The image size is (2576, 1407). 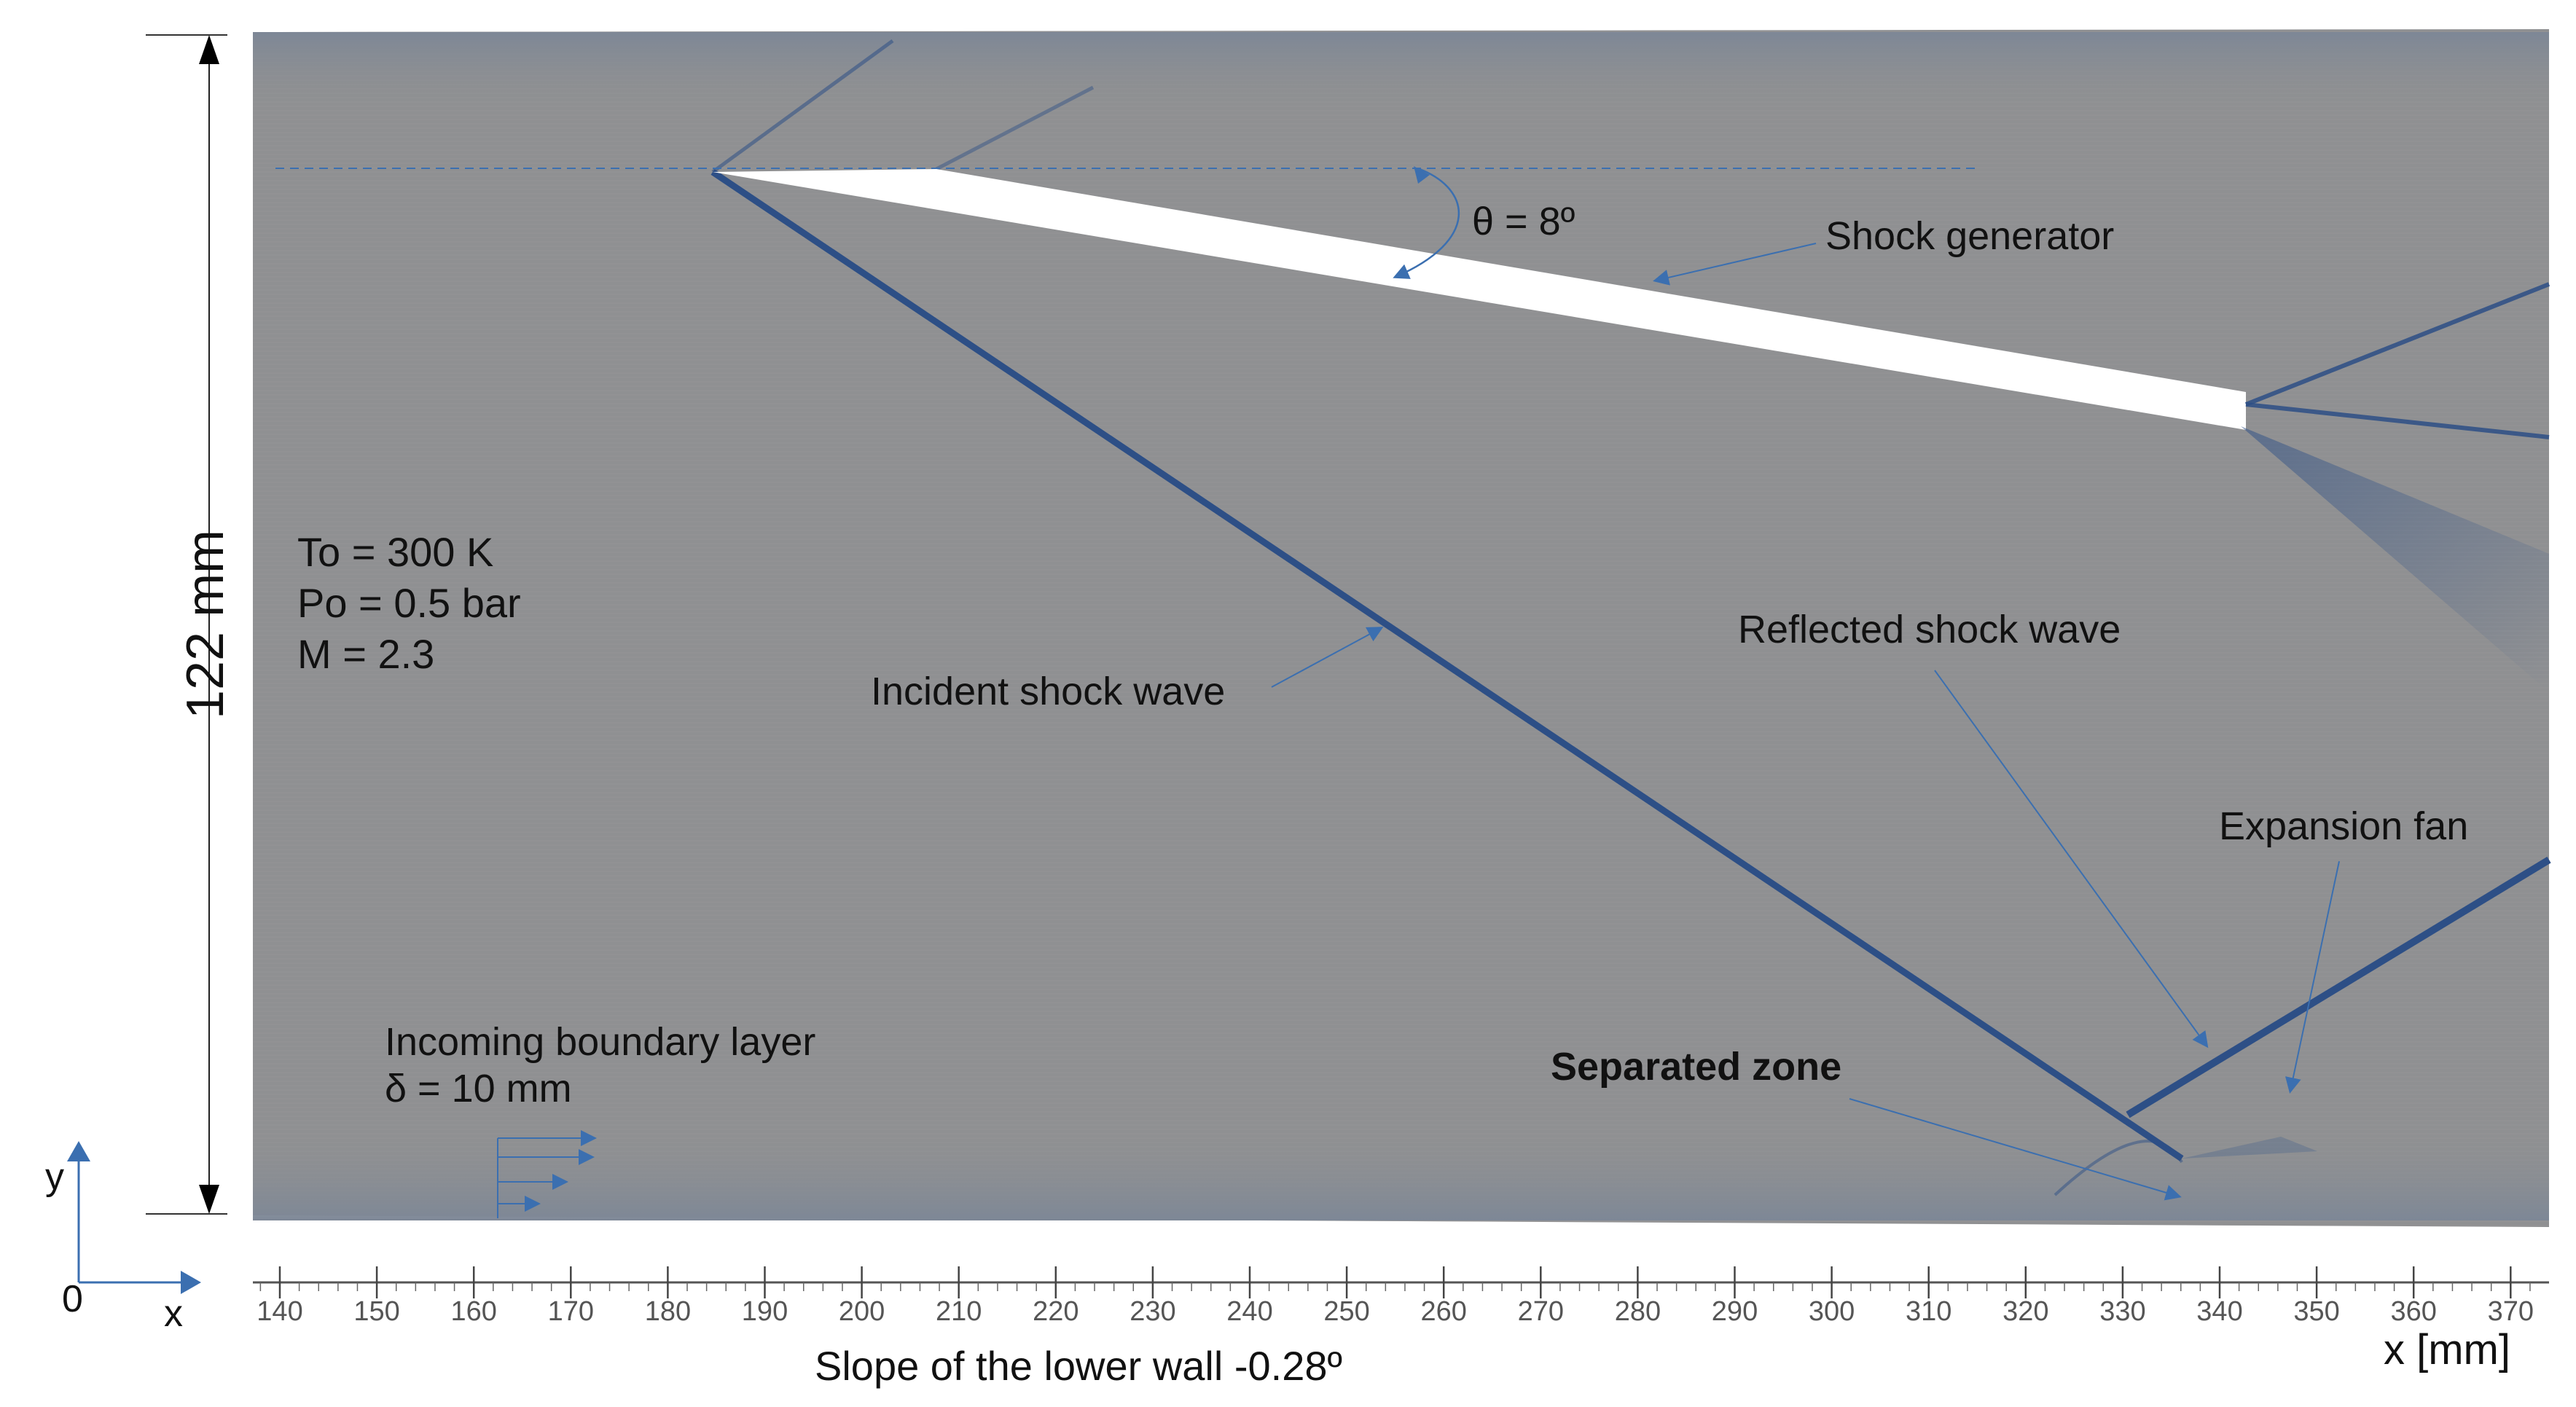 I want to click on reflected-shock-pointer, so click(x=2071, y=859).